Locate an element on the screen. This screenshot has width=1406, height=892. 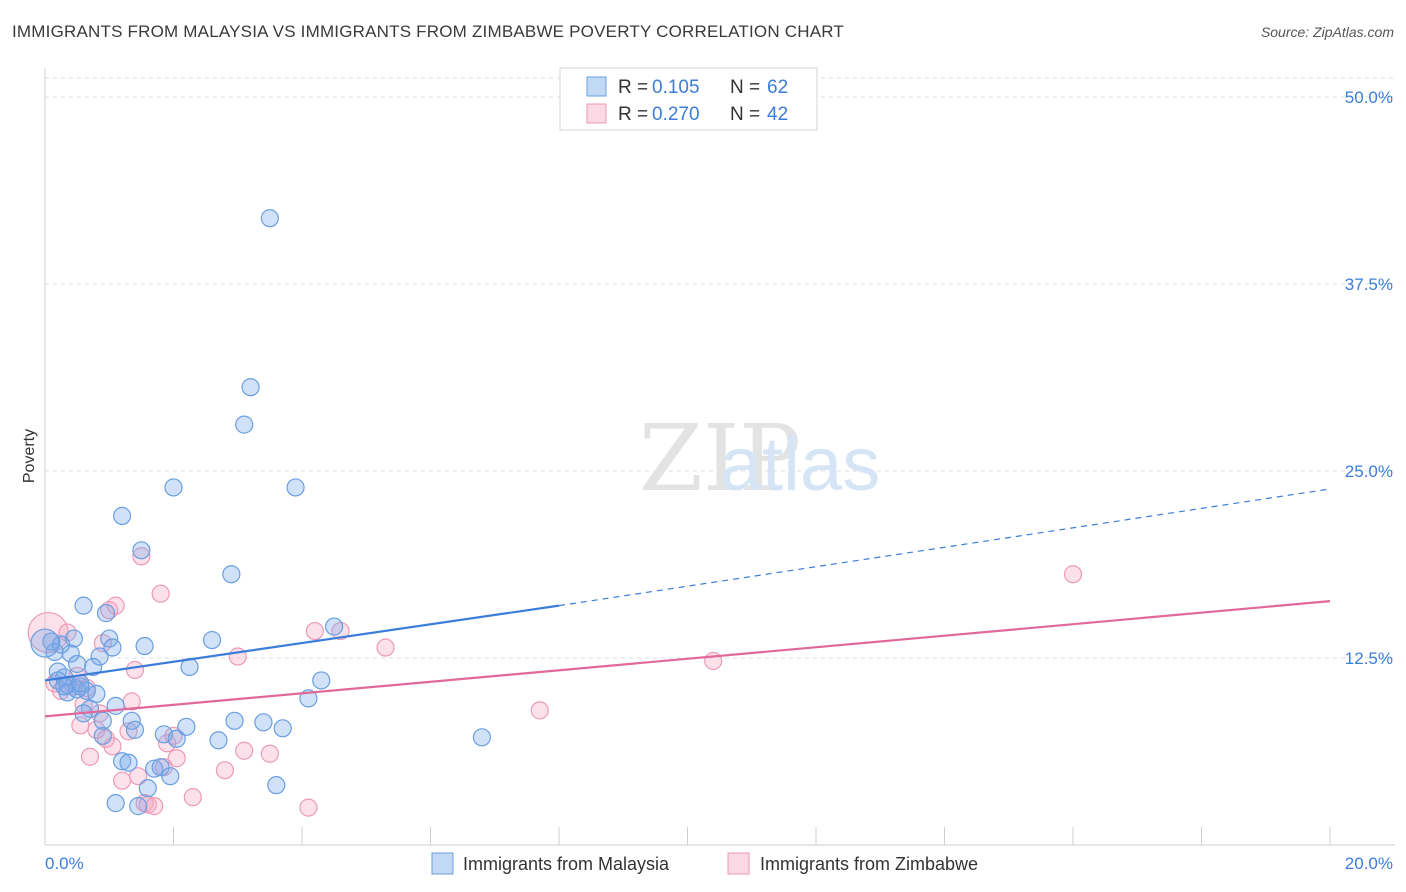
legend-r-label-zimbabwe: R = is located at coordinates (633, 114).